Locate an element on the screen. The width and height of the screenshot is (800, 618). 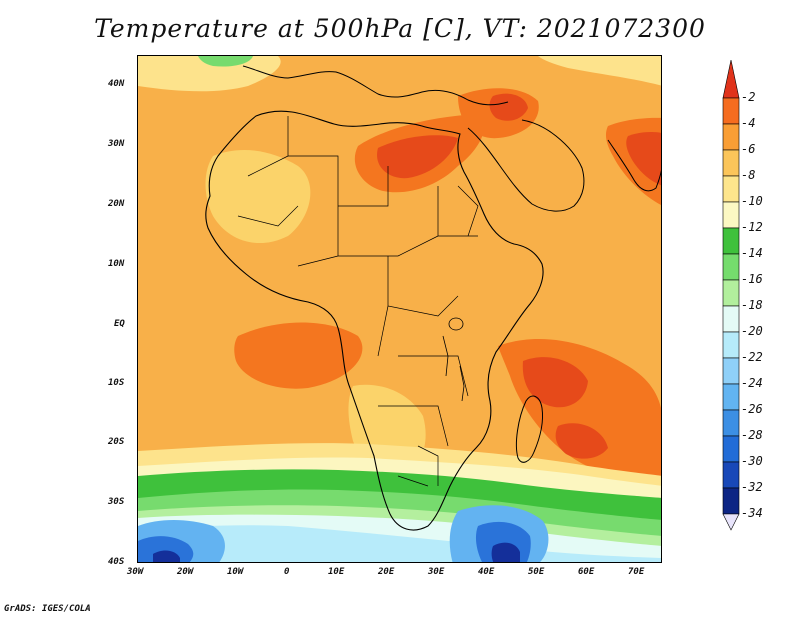
colorbar-tick-label: -20 is located at coordinates (752, 331).